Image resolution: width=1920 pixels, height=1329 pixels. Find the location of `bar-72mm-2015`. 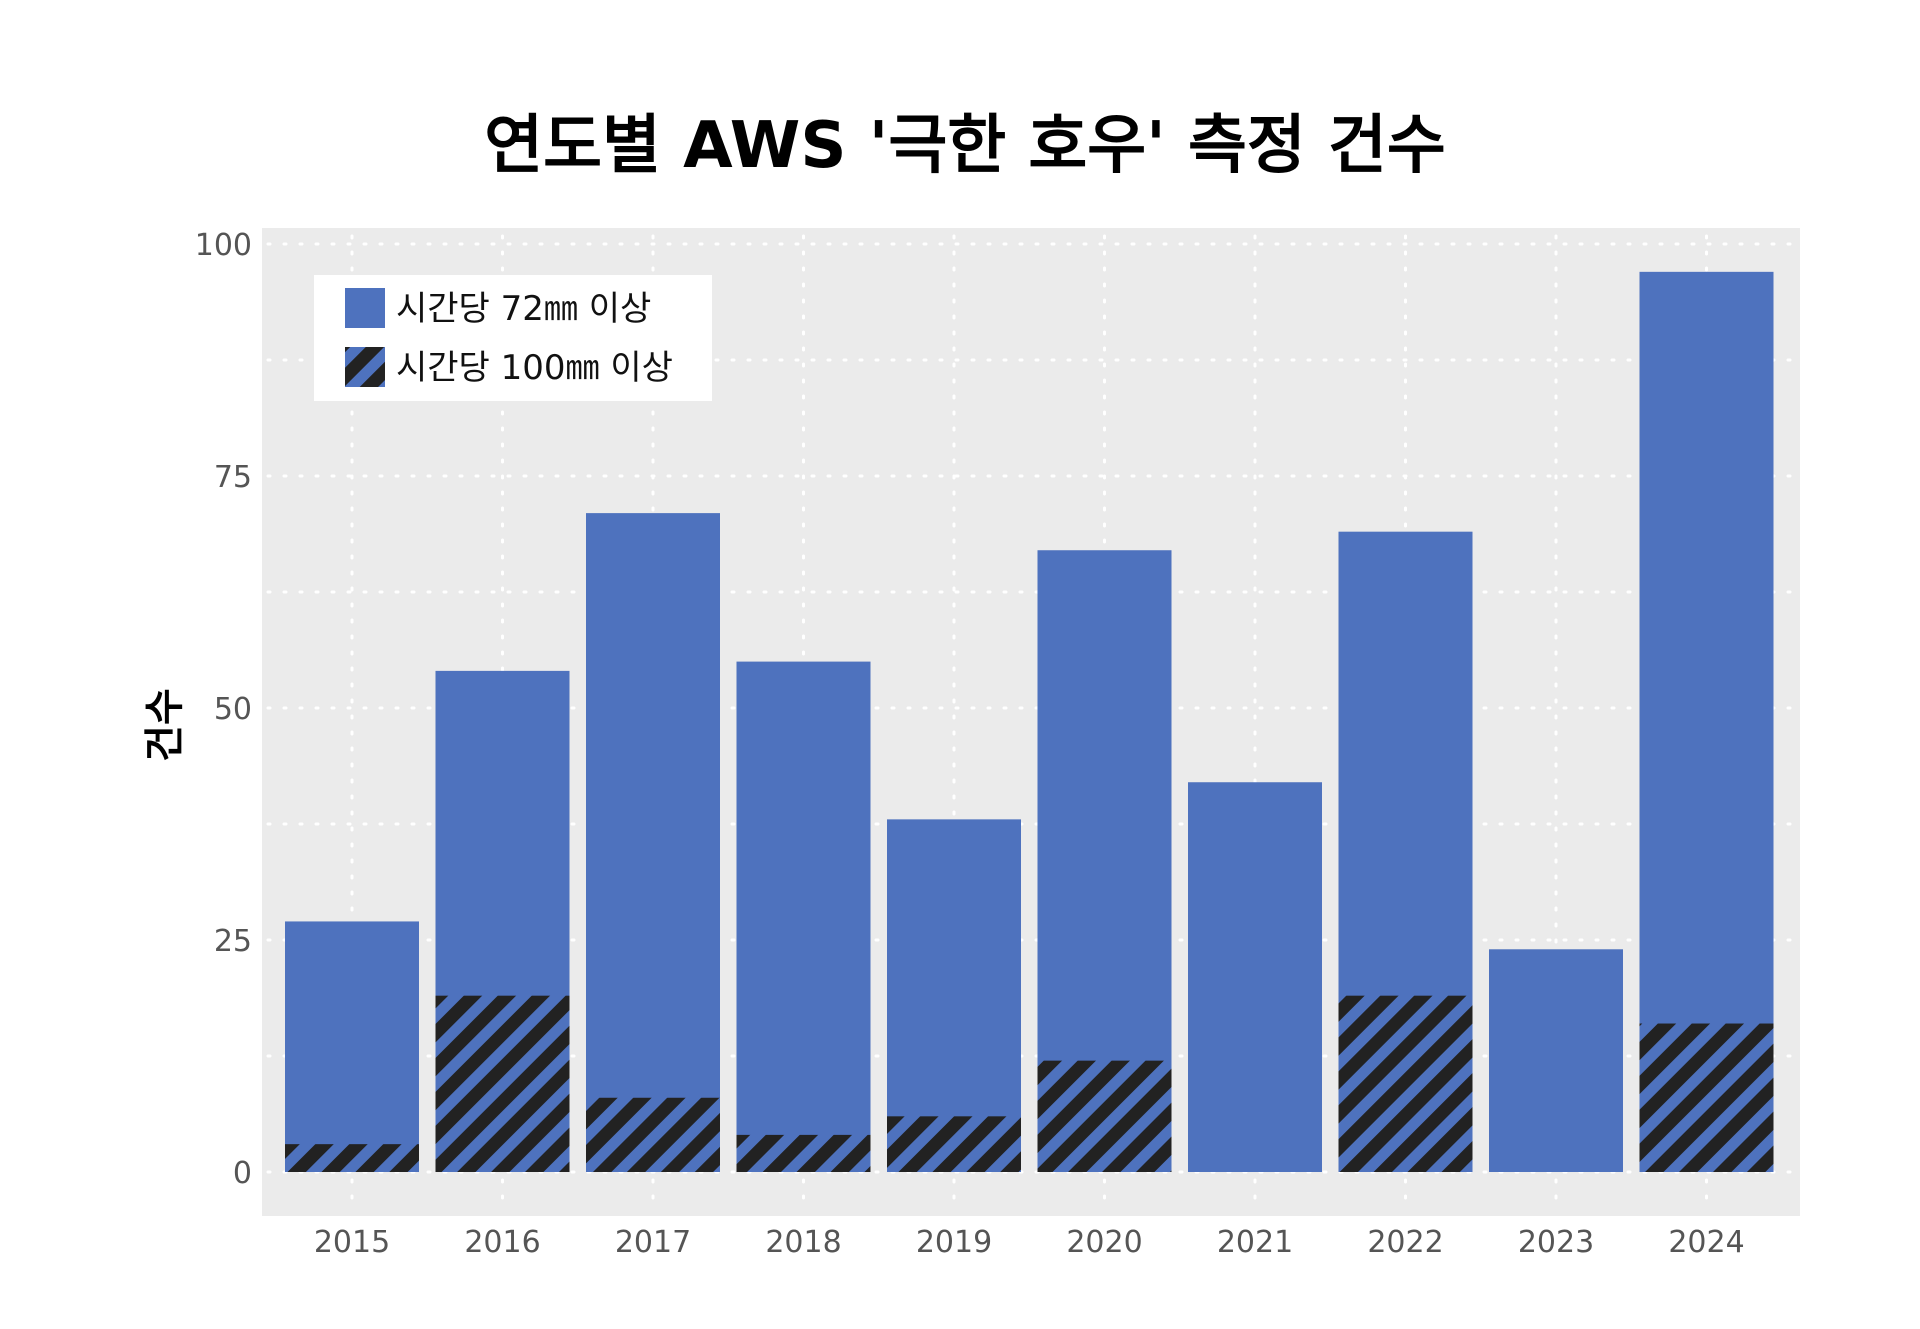

bar-72mm-2015 is located at coordinates (352, 1046).